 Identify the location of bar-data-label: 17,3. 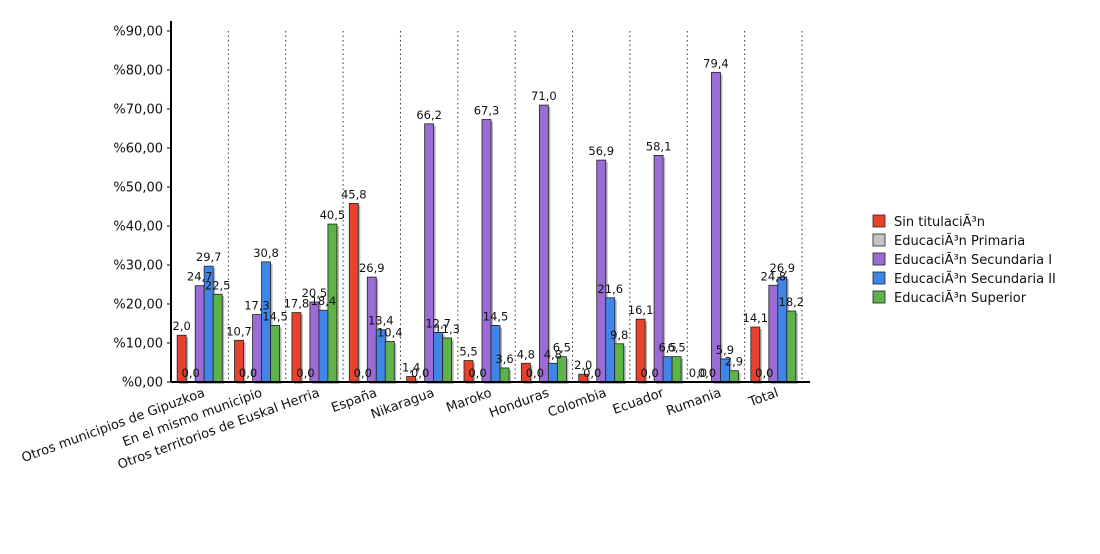
(257, 306).